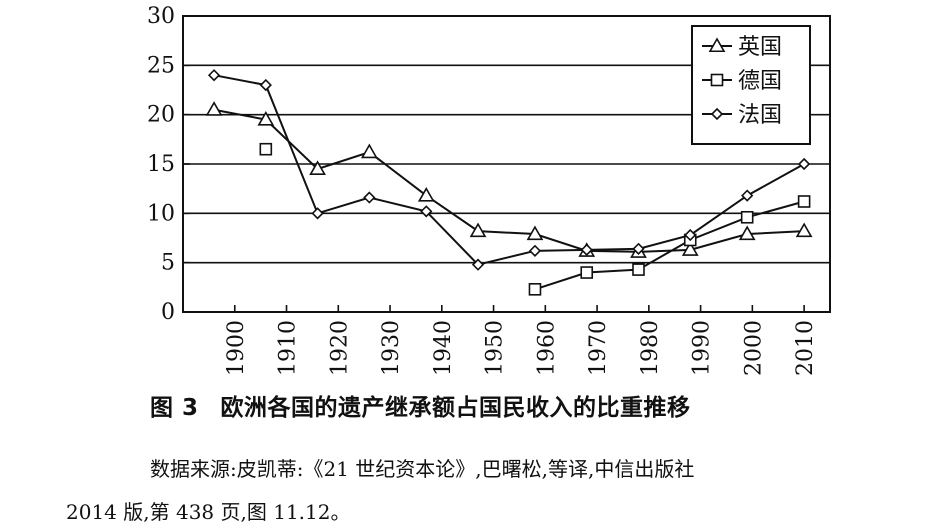 The height and width of the screenshot is (529, 948). What do you see at coordinates (161, 213) in the screenshot?
I see `y-tick-label: 10` at bounding box center [161, 213].